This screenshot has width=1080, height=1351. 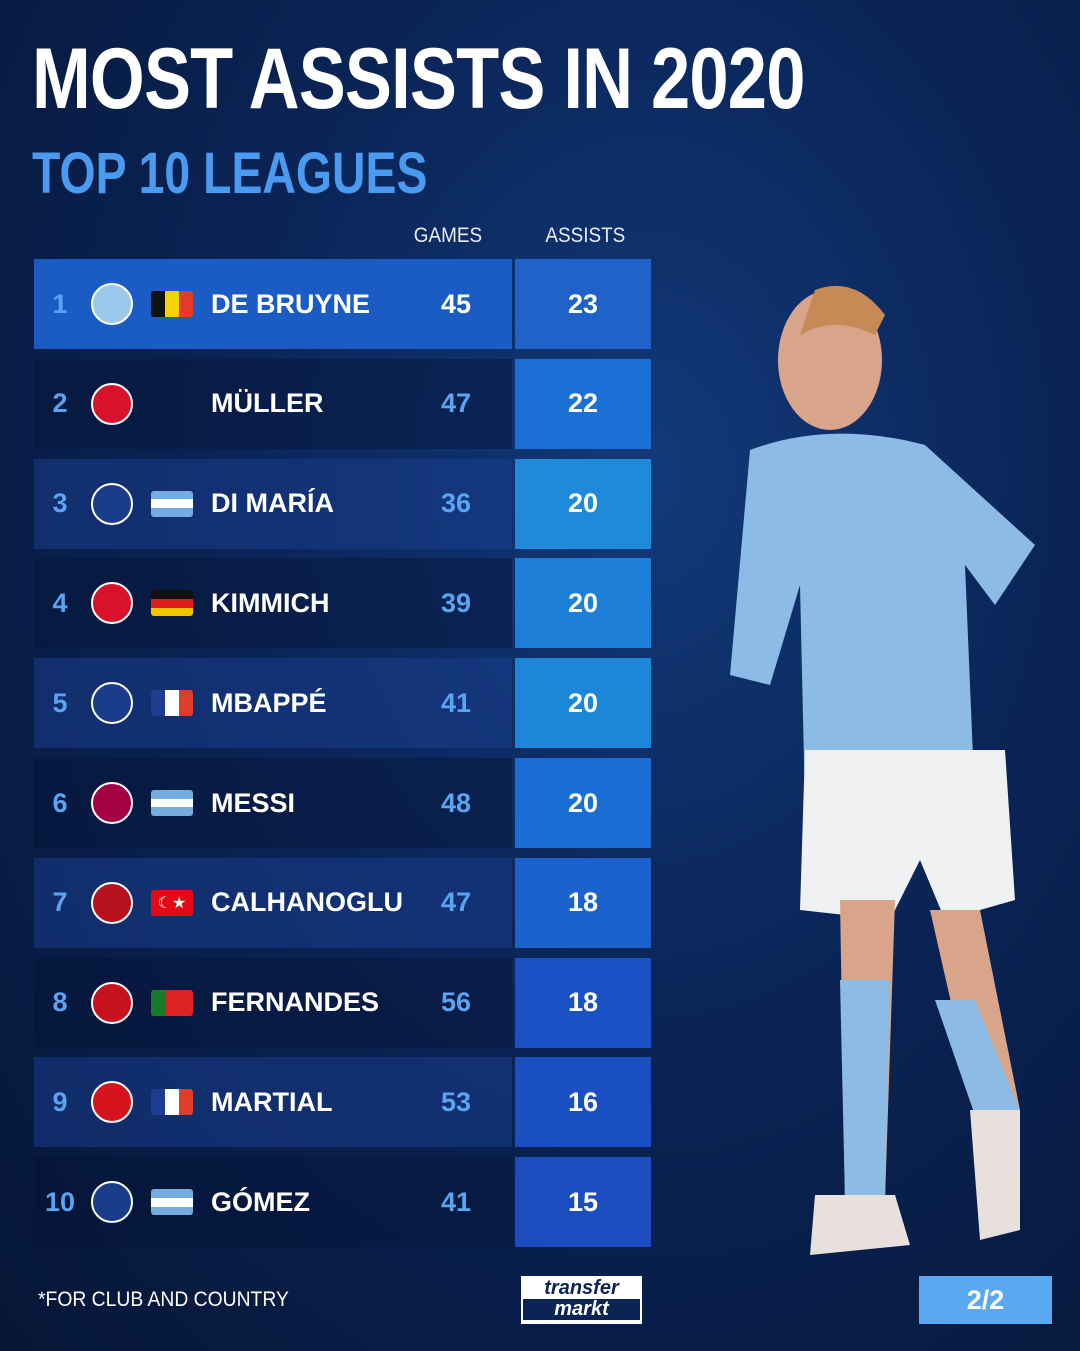 What do you see at coordinates (60, 1101) in the screenshot?
I see `rank: 9` at bounding box center [60, 1101].